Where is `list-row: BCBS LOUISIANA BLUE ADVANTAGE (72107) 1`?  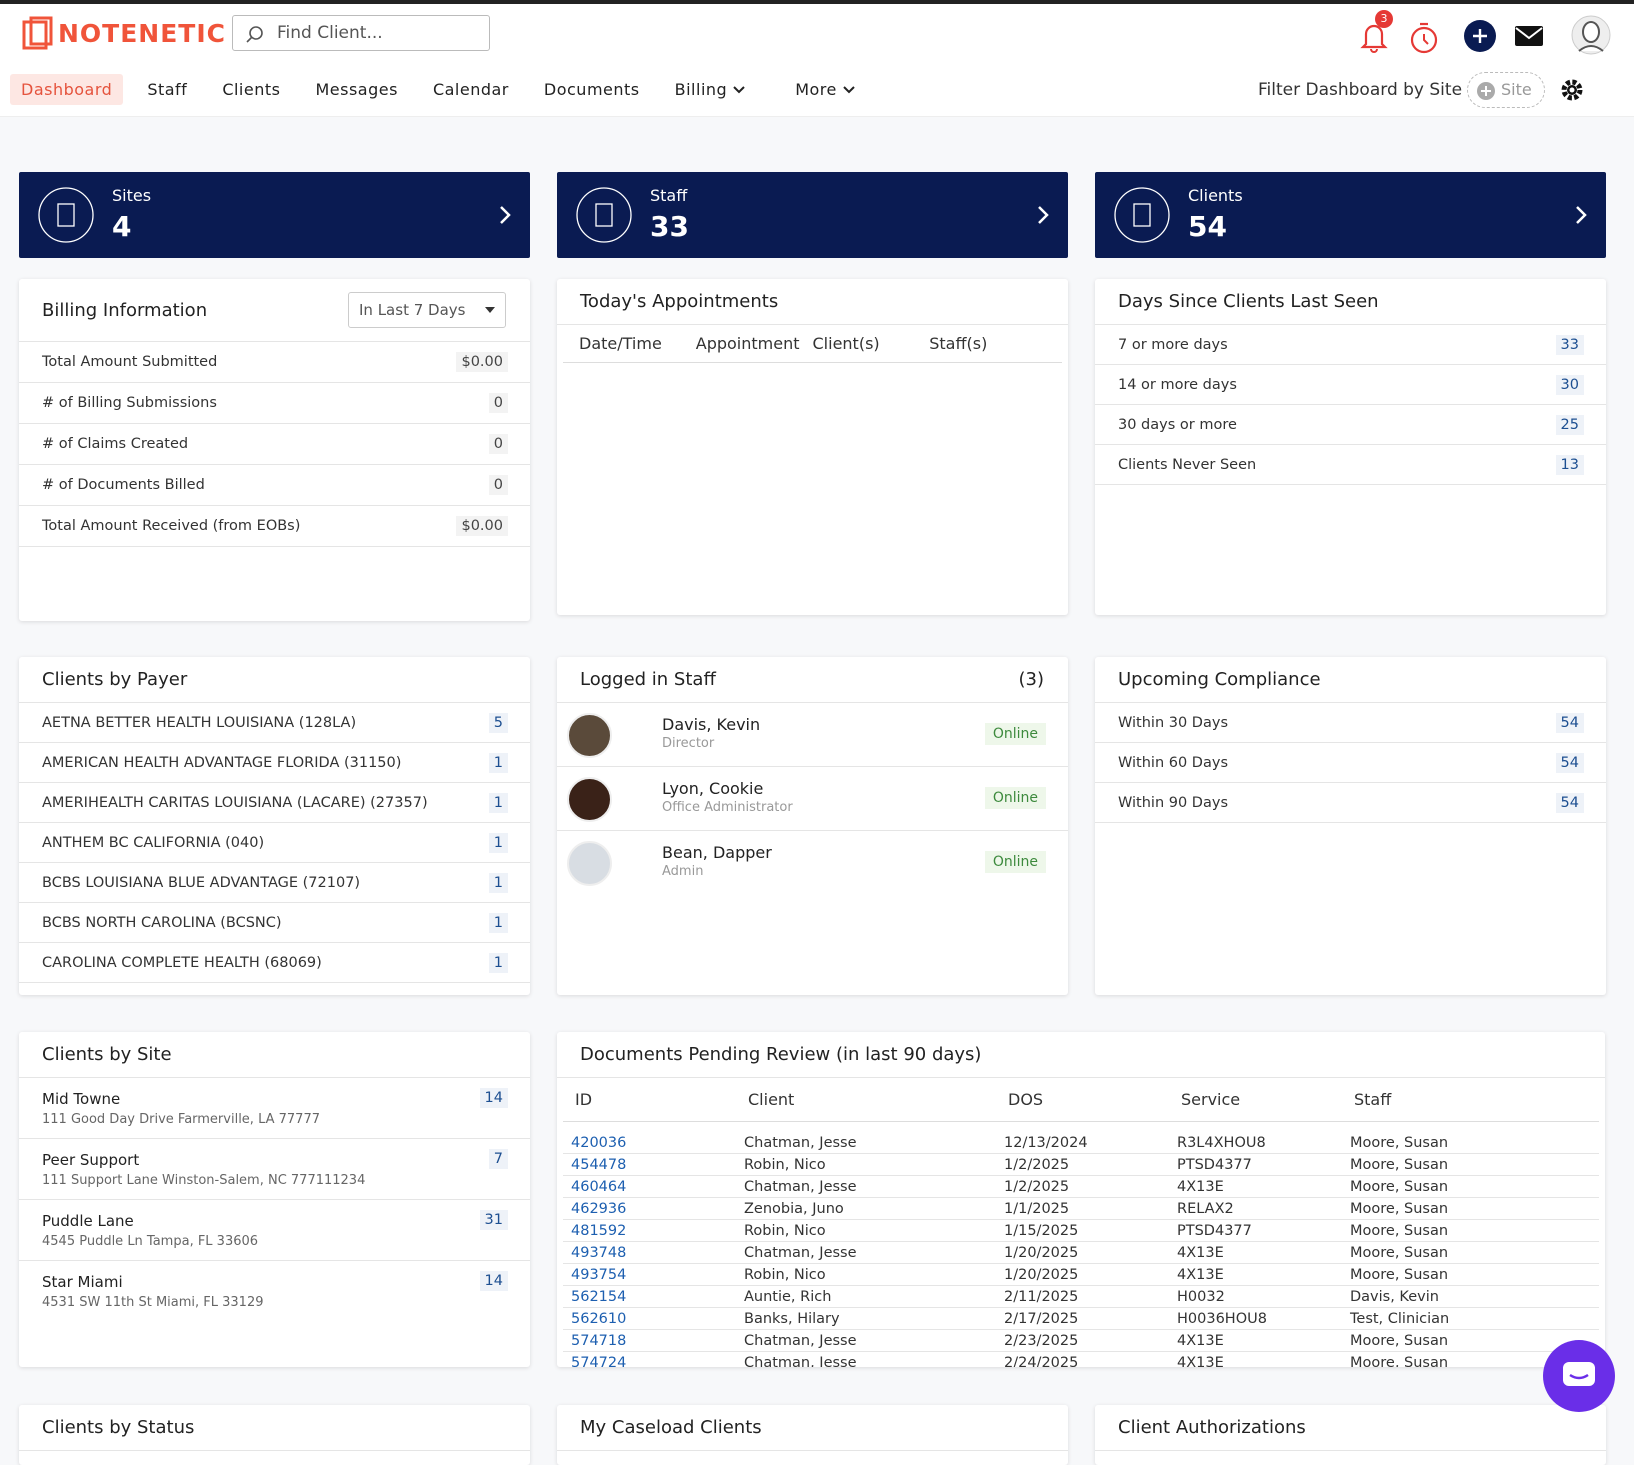
list-row: BCBS LOUISIANA BLUE ADVANTAGE (72107) 1 is located at coordinates (274, 883).